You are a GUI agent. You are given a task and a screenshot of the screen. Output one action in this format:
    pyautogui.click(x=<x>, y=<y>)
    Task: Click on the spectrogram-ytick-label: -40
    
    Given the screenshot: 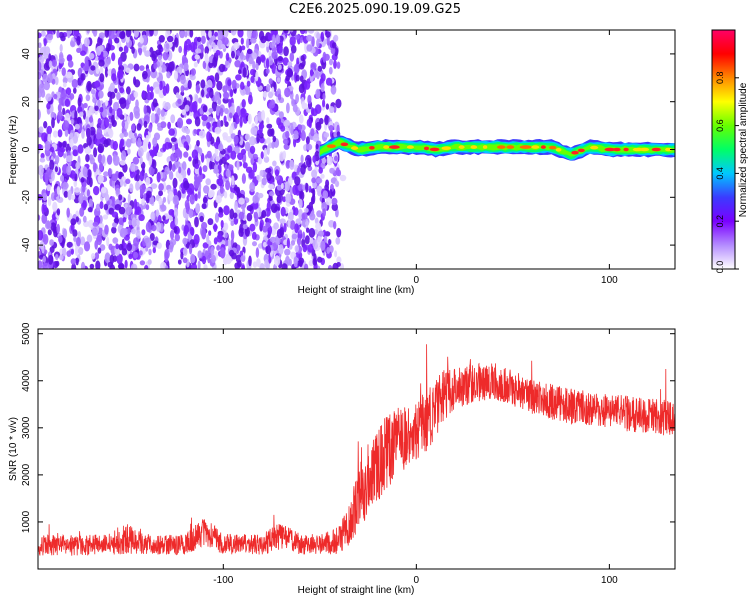 What is the action you would take?
    pyautogui.click(x=26, y=244)
    